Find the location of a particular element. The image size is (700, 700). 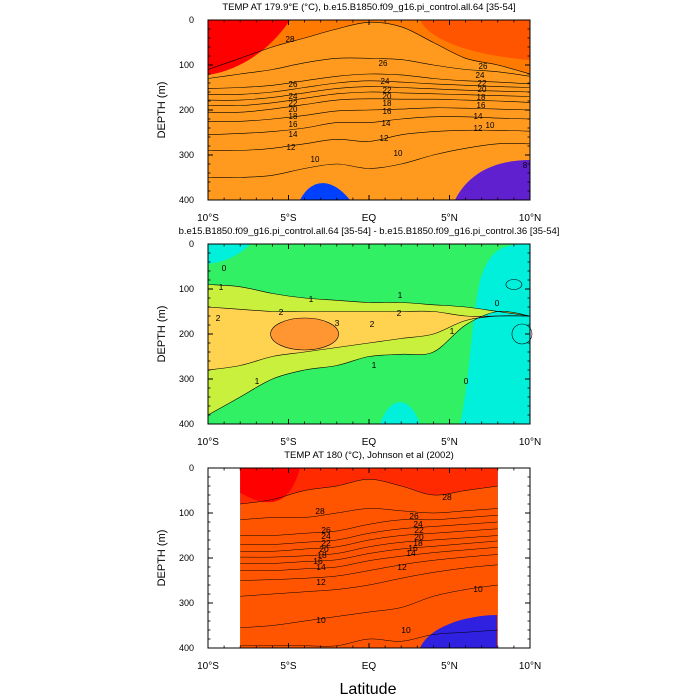

contour-t22 is located at coordinates (369, 87).